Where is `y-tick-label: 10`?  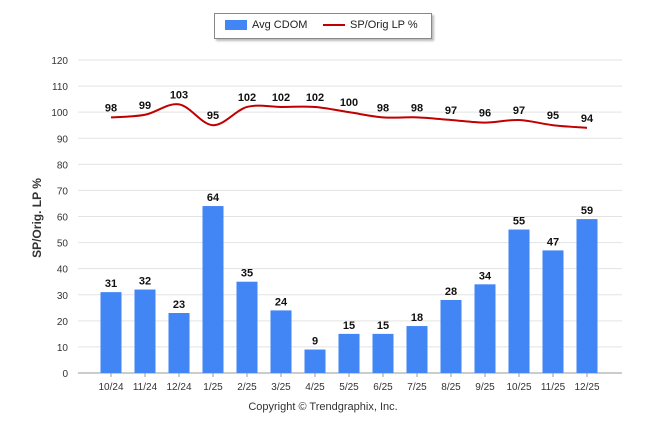
y-tick-label: 10 is located at coordinates (63, 348).